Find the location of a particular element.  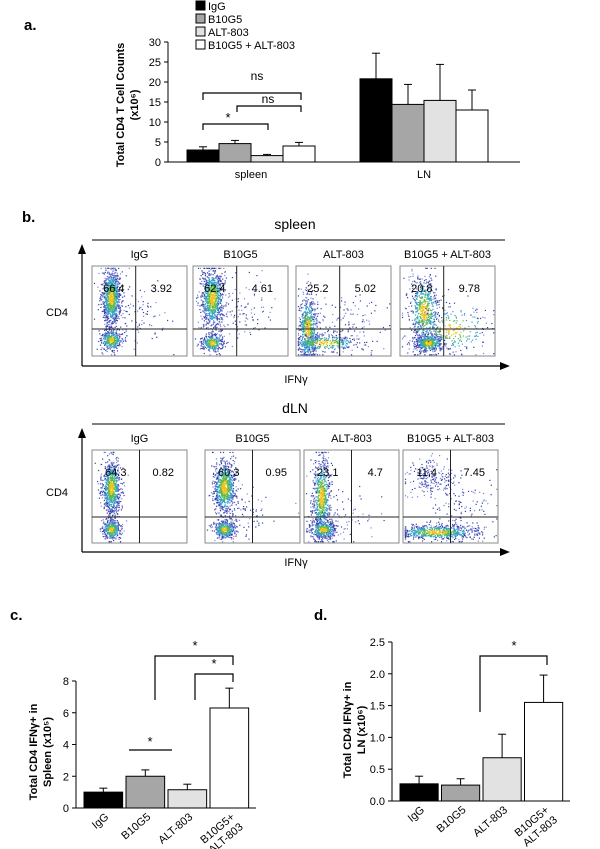

dln-plot-title: IgG is located at coordinates (140, 439).